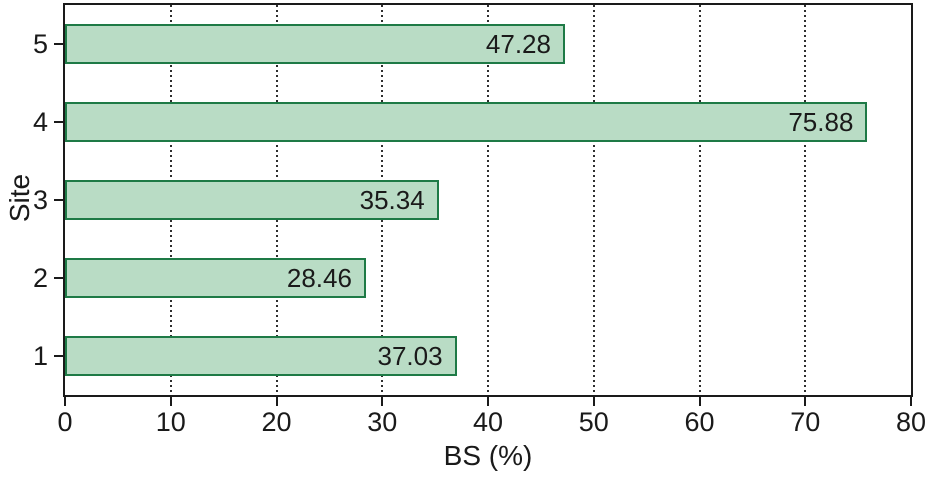 The width and height of the screenshot is (927, 482). I want to click on x-tick-label-50: 50, so click(593, 422).